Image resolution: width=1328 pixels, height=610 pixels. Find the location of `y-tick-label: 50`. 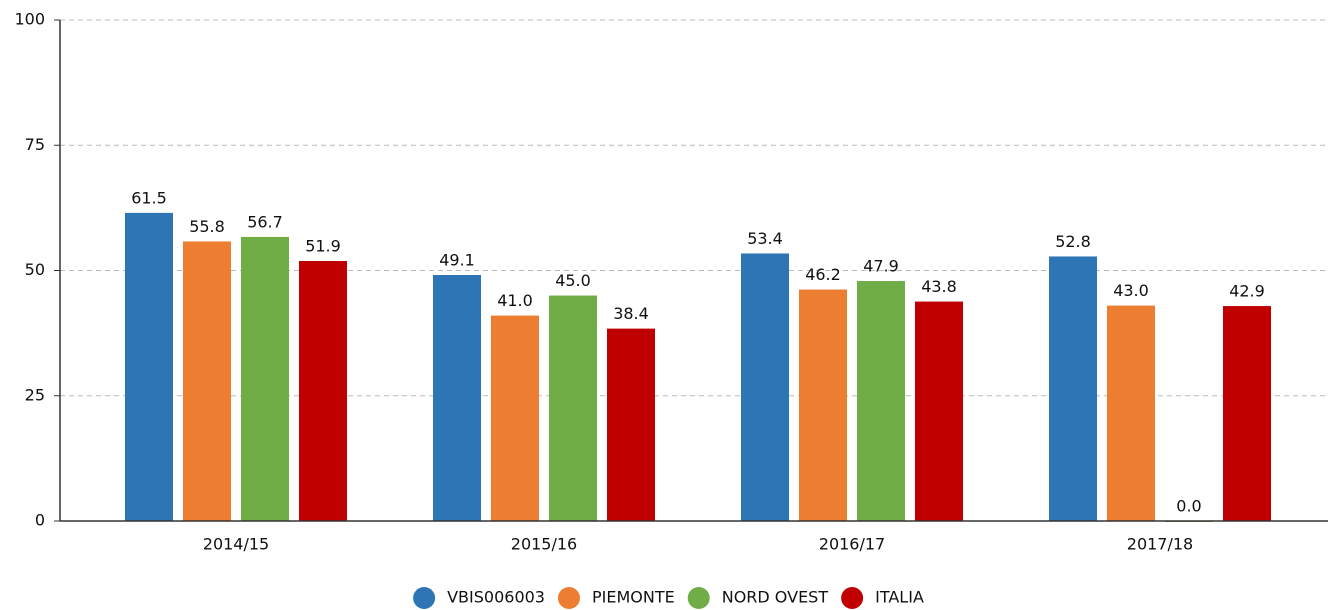

y-tick-label: 50 is located at coordinates (35, 269).